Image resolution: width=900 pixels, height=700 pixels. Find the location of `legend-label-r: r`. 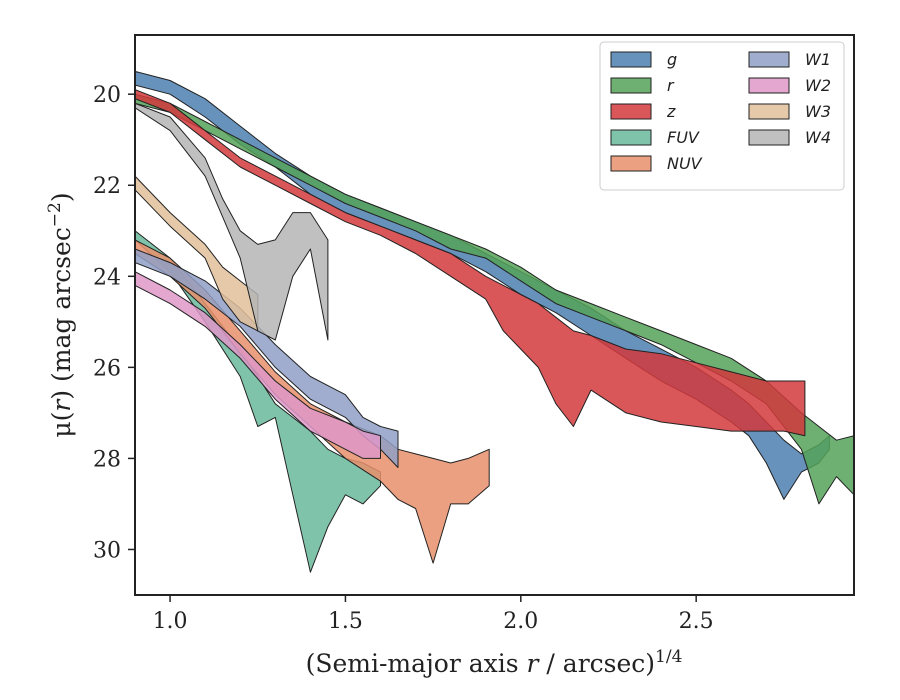

legend-label-r: r is located at coordinates (671, 85).